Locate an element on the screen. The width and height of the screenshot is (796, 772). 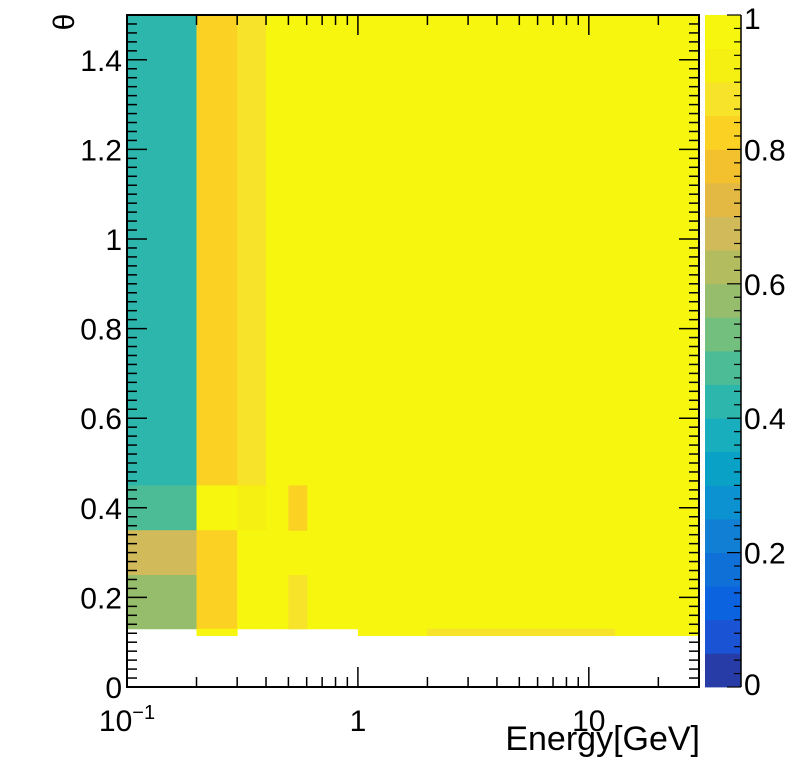
color-palette is located at coordinates (723, 351).